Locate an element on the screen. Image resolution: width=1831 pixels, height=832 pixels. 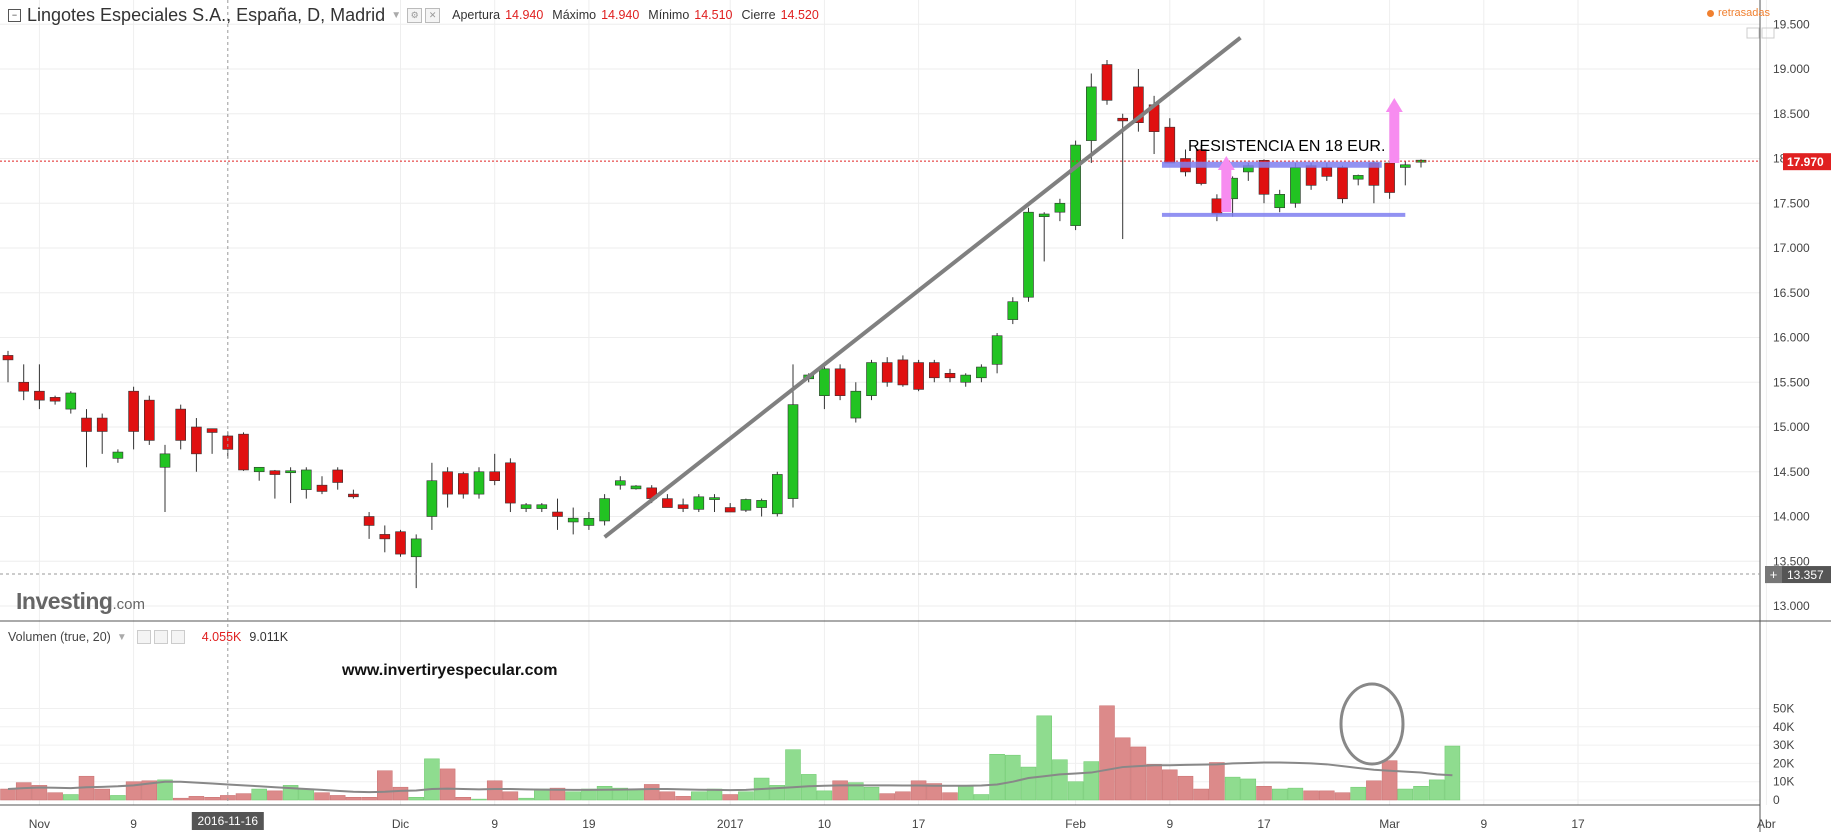
hide-icon is located at coordinates (160, 637).